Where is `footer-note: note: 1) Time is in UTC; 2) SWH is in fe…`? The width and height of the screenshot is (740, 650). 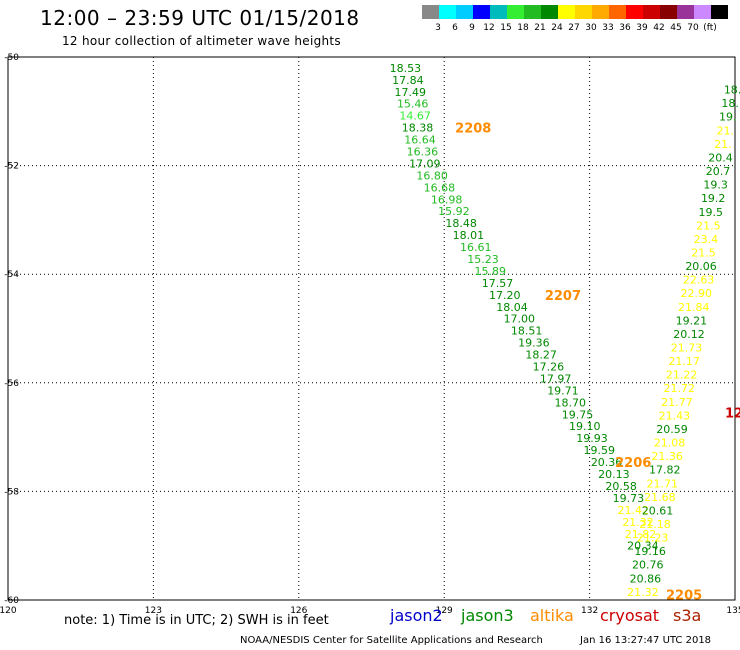 footer-note: note: 1) Time is in UTC; 2) SWH is in fe… is located at coordinates (196, 620).